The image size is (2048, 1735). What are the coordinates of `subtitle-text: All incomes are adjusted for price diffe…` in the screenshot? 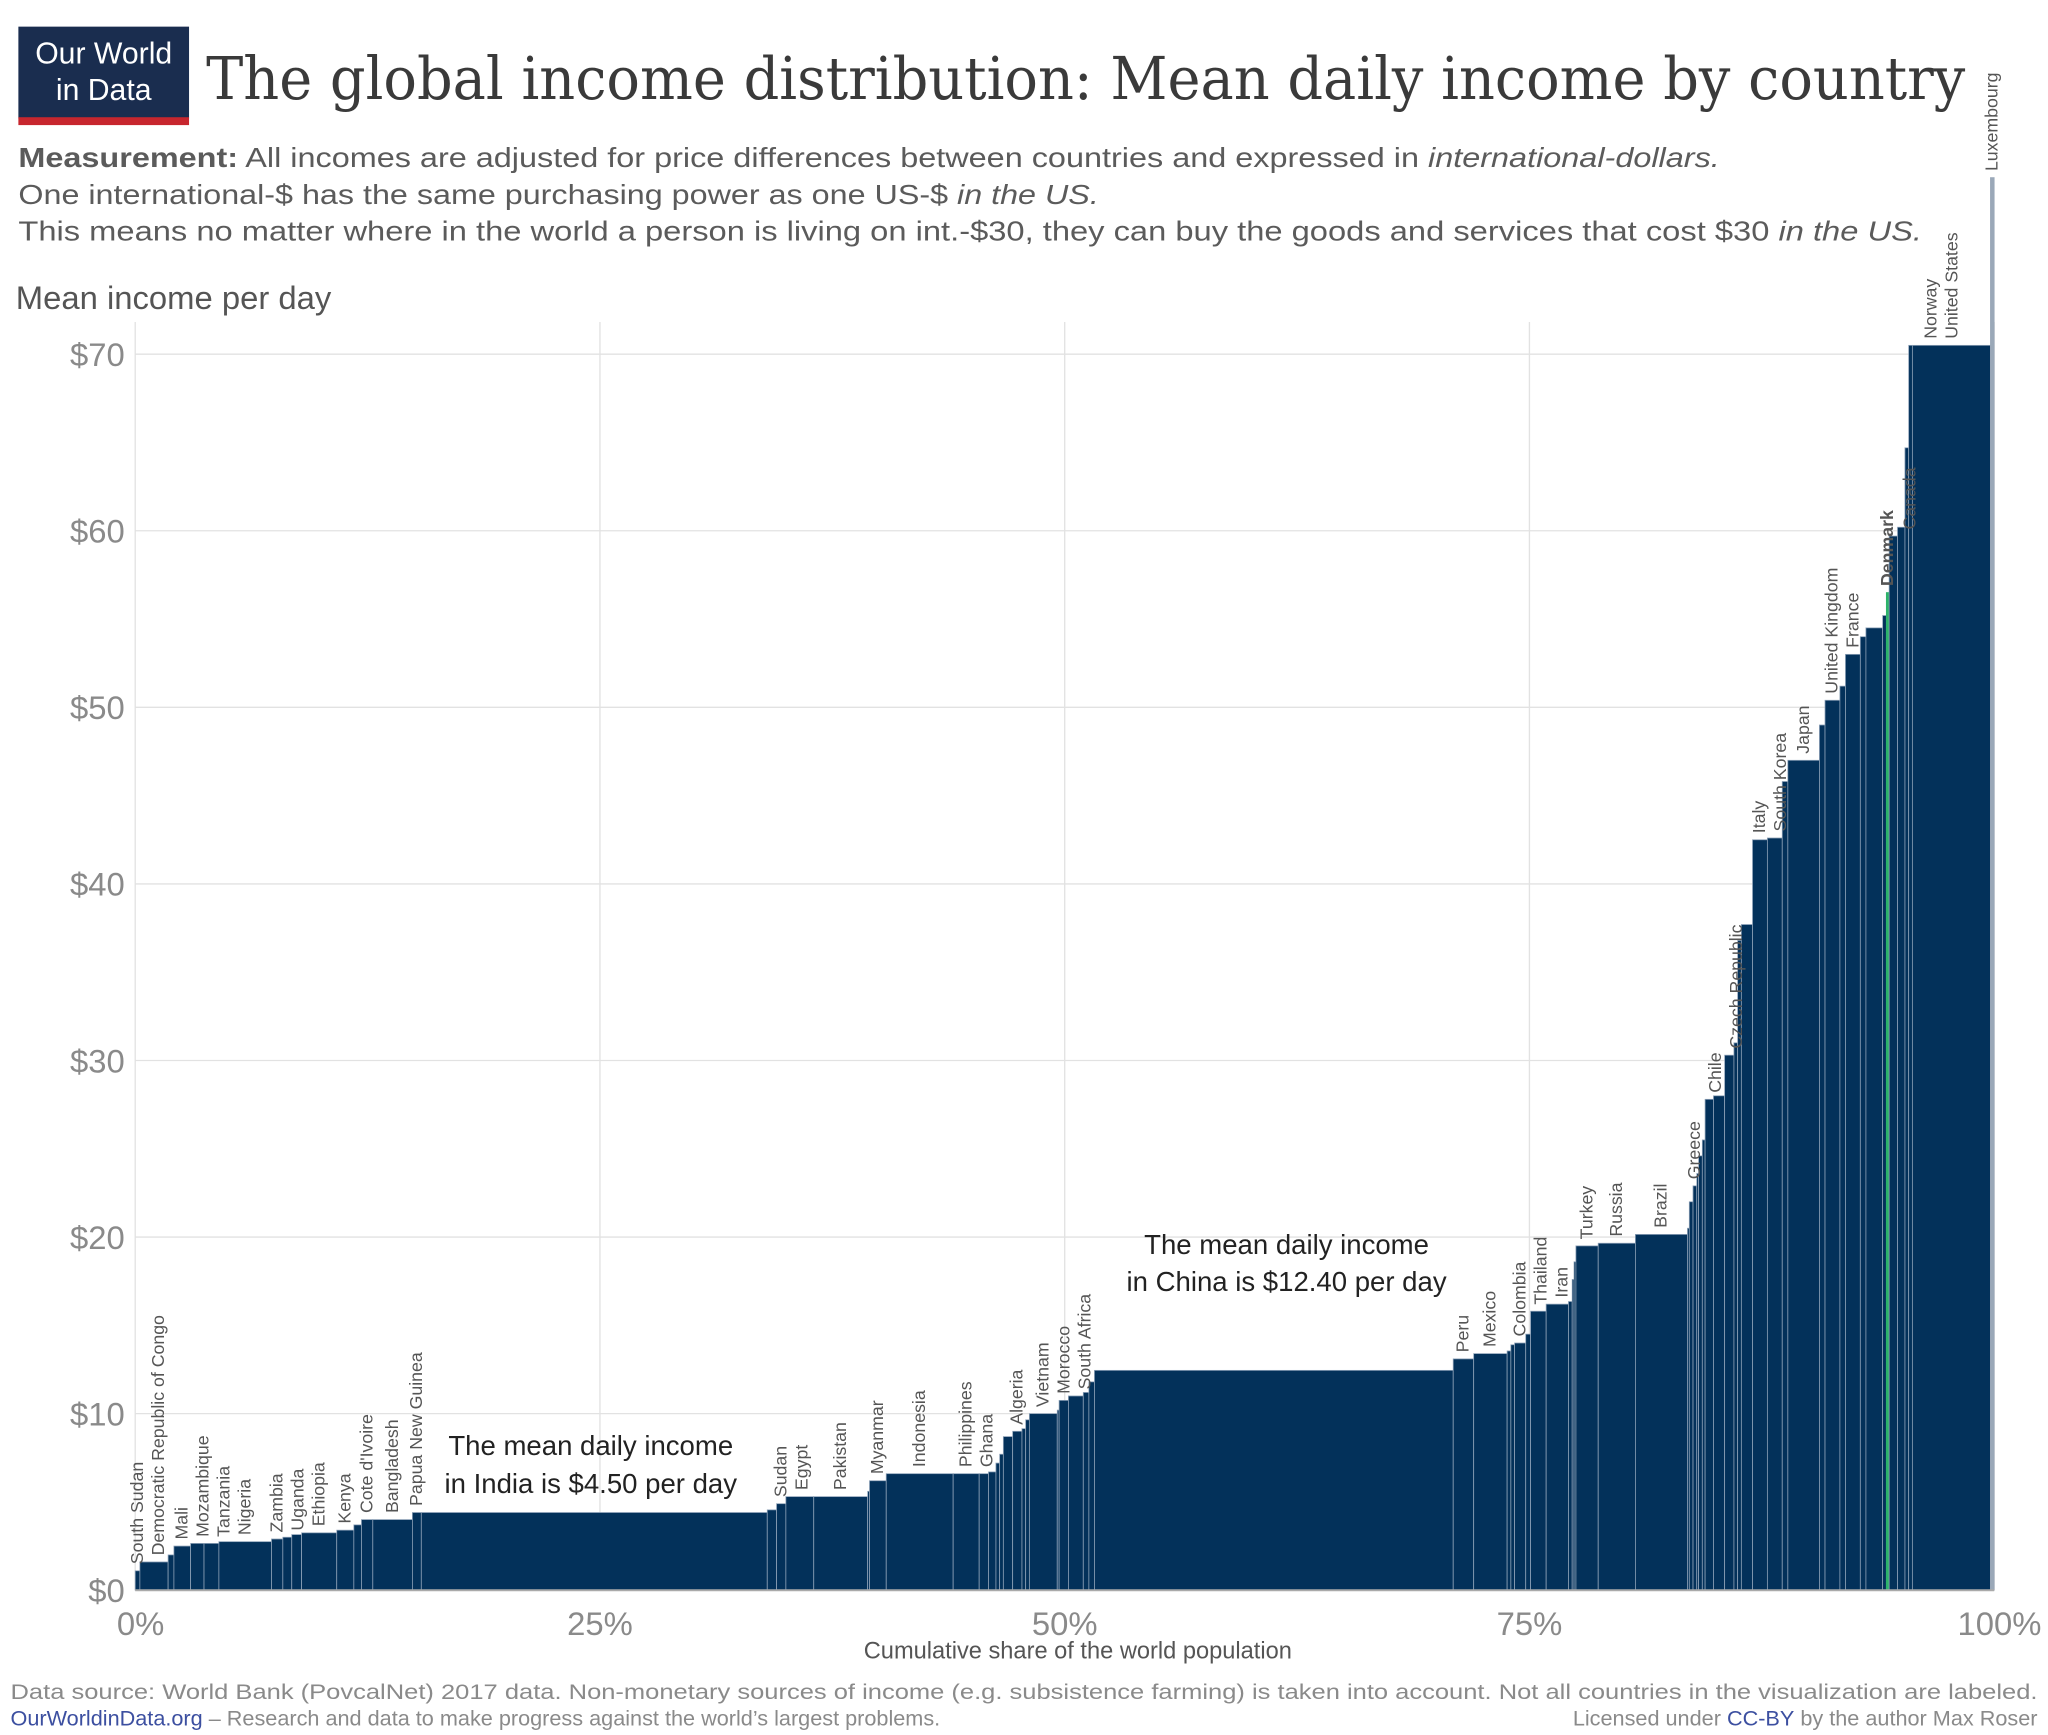 It's located at (833, 157).